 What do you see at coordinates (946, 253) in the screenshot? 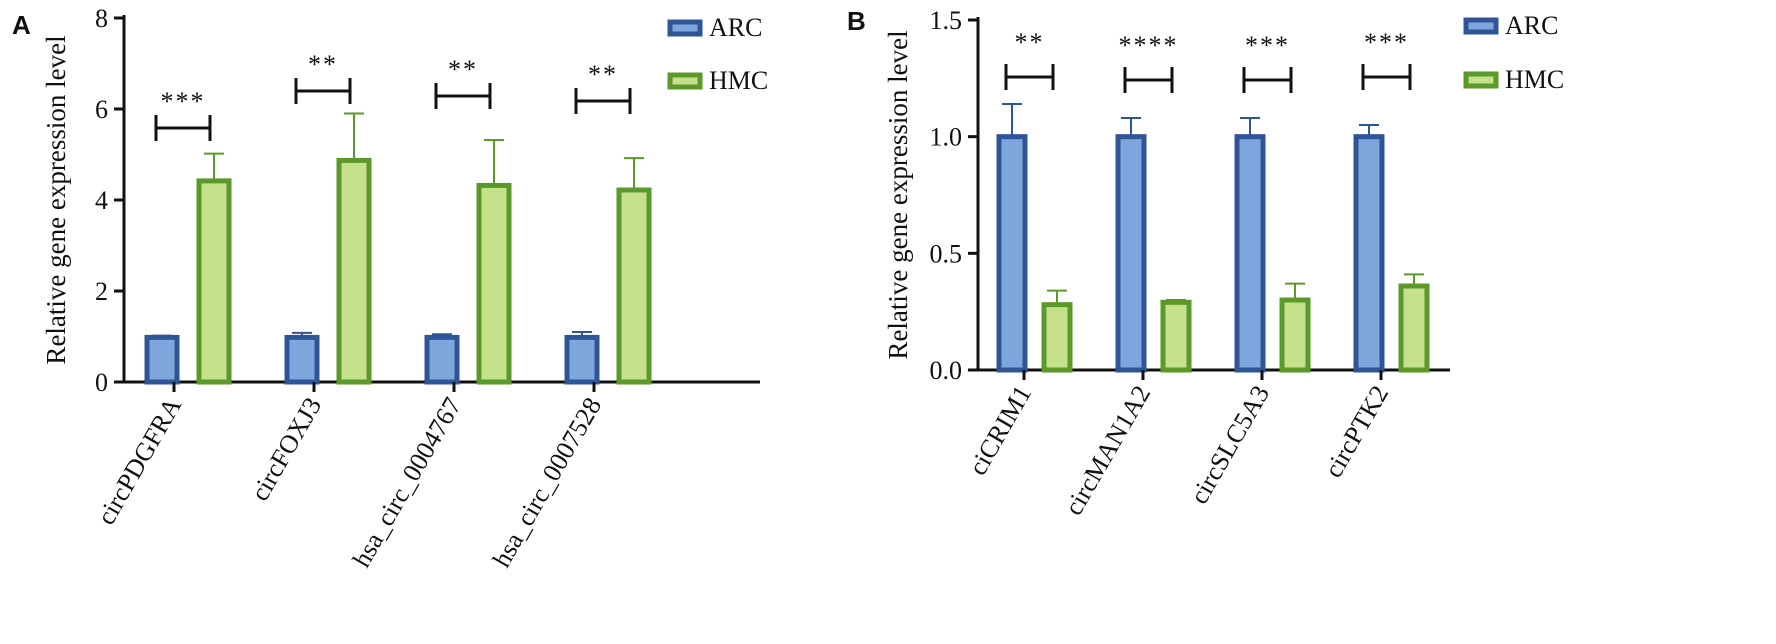
I see `y-tick-label: 0.5` at bounding box center [946, 253].